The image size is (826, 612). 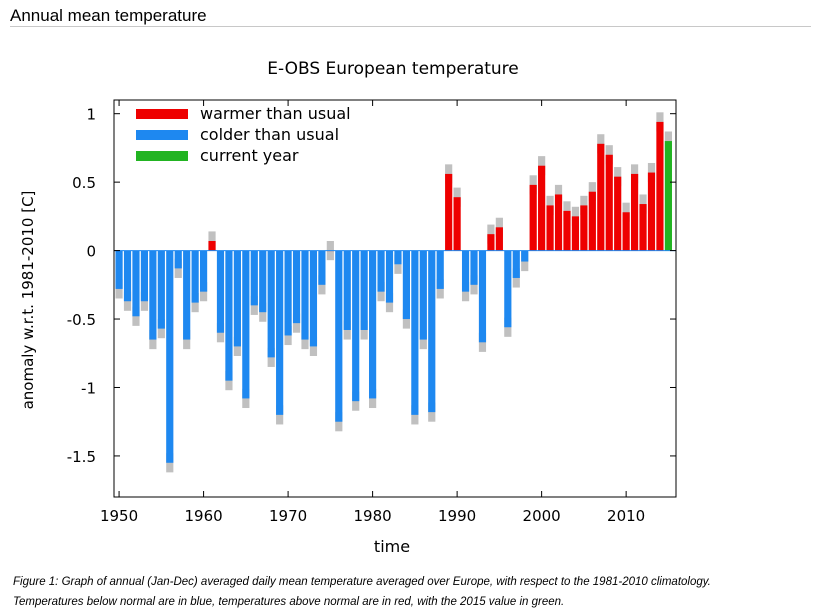 What do you see at coordinates (592, 221) in the screenshot?
I see `bar-2006` at bounding box center [592, 221].